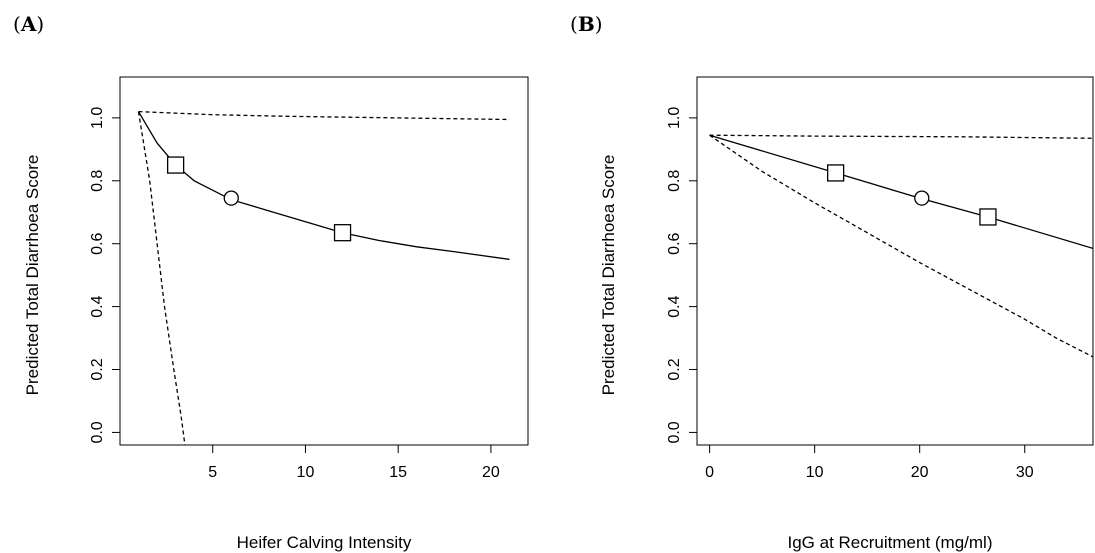 The image size is (1095, 553). What do you see at coordinates (901, 192) in the screenshot?
I see `panel-b-fit-line` at bounding box center [901, 192].